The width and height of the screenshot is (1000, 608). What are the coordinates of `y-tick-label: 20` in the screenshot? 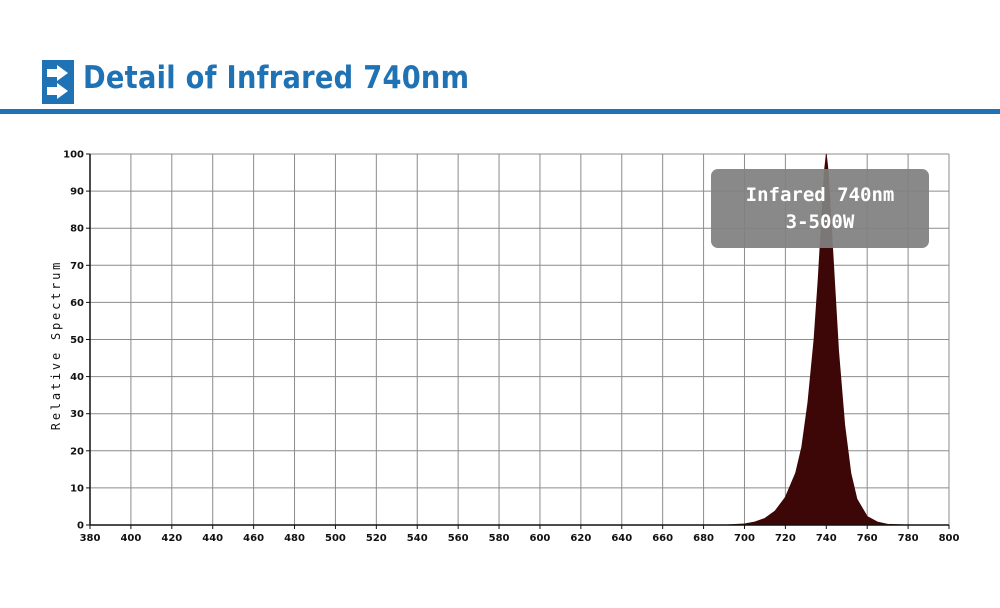 It's located at (77, 451).